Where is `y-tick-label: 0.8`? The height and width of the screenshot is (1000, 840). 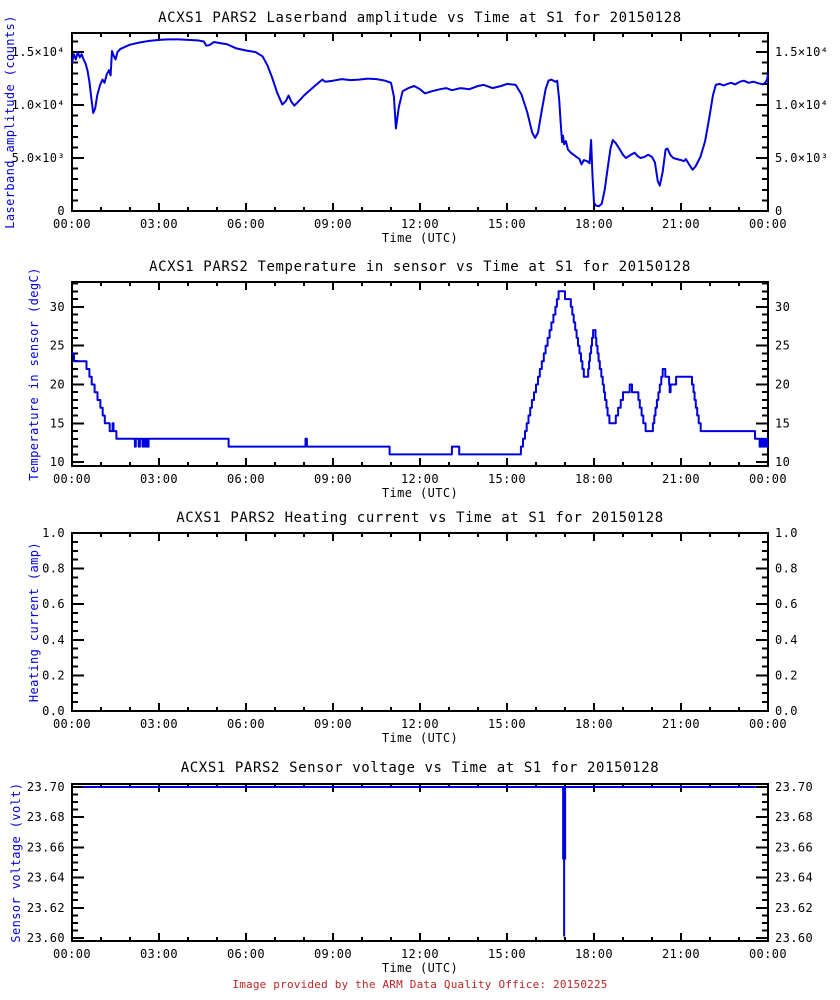 y-tick-label: 0.8 is located at coordinates (53, 569).